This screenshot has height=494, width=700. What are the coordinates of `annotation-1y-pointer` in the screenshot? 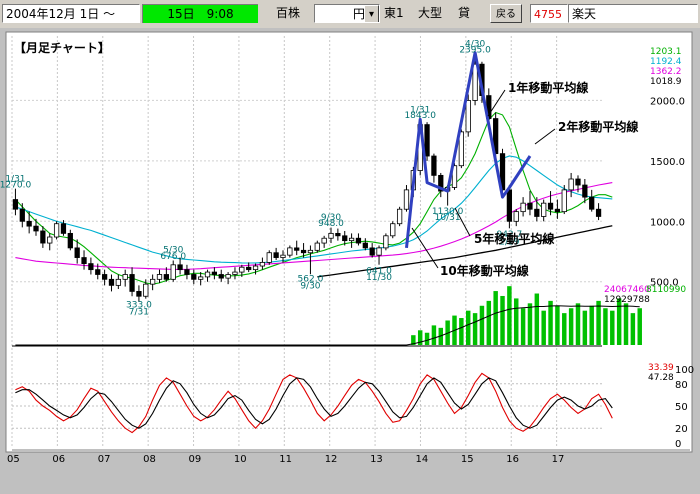 It's located at (496, 103).